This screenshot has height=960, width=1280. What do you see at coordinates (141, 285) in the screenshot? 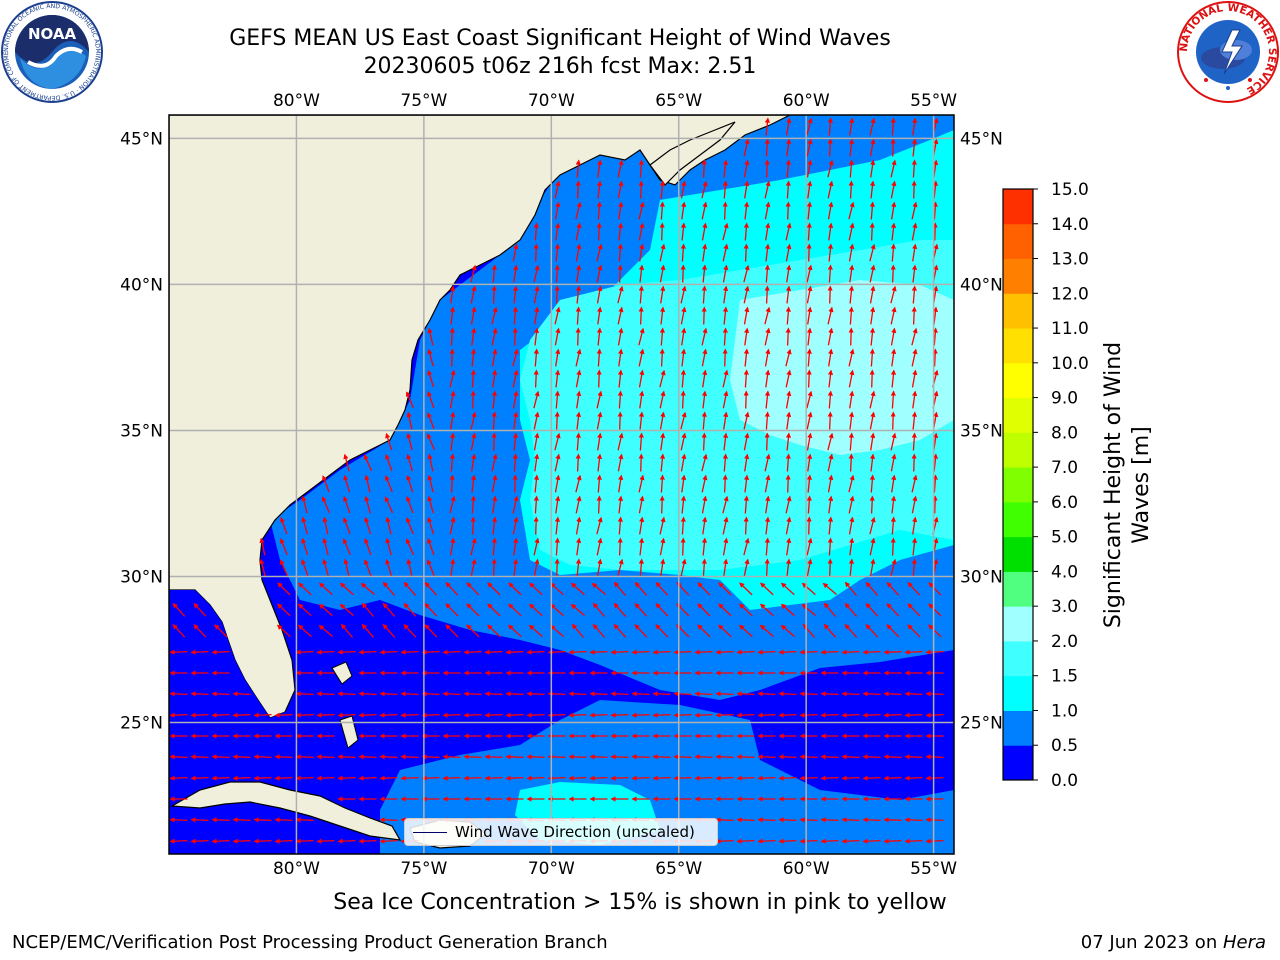
I see `lat-tick-label: 40°N` at bounding box center [141, 285].